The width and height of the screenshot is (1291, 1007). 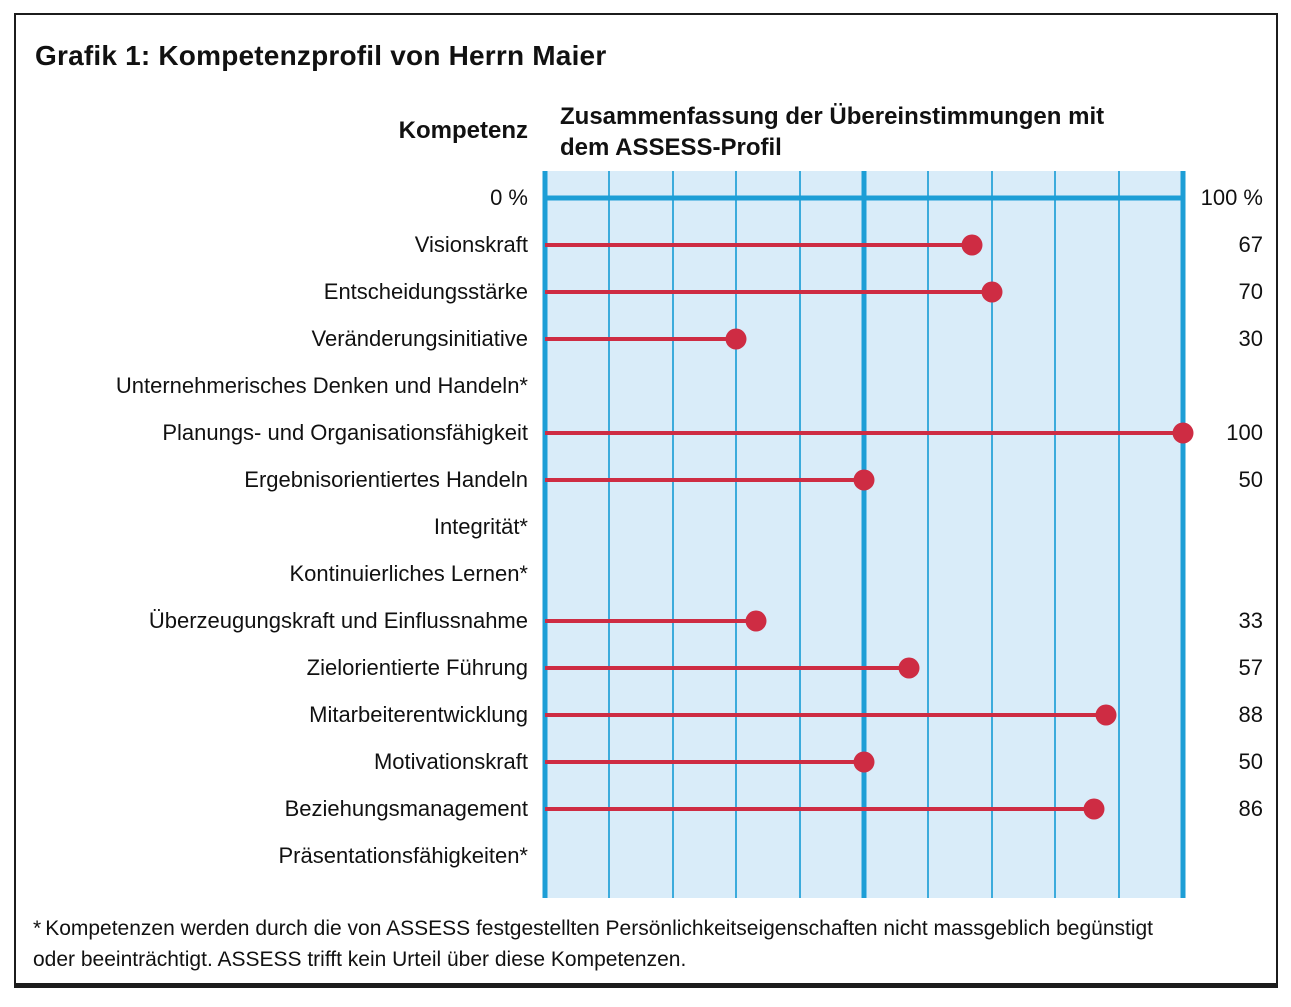 What do you see at coordinates (321, 385) in the screenshot?
I see `row-label: Unternehmerisches Denken und Handeln*` at bounding box center [321, 385].